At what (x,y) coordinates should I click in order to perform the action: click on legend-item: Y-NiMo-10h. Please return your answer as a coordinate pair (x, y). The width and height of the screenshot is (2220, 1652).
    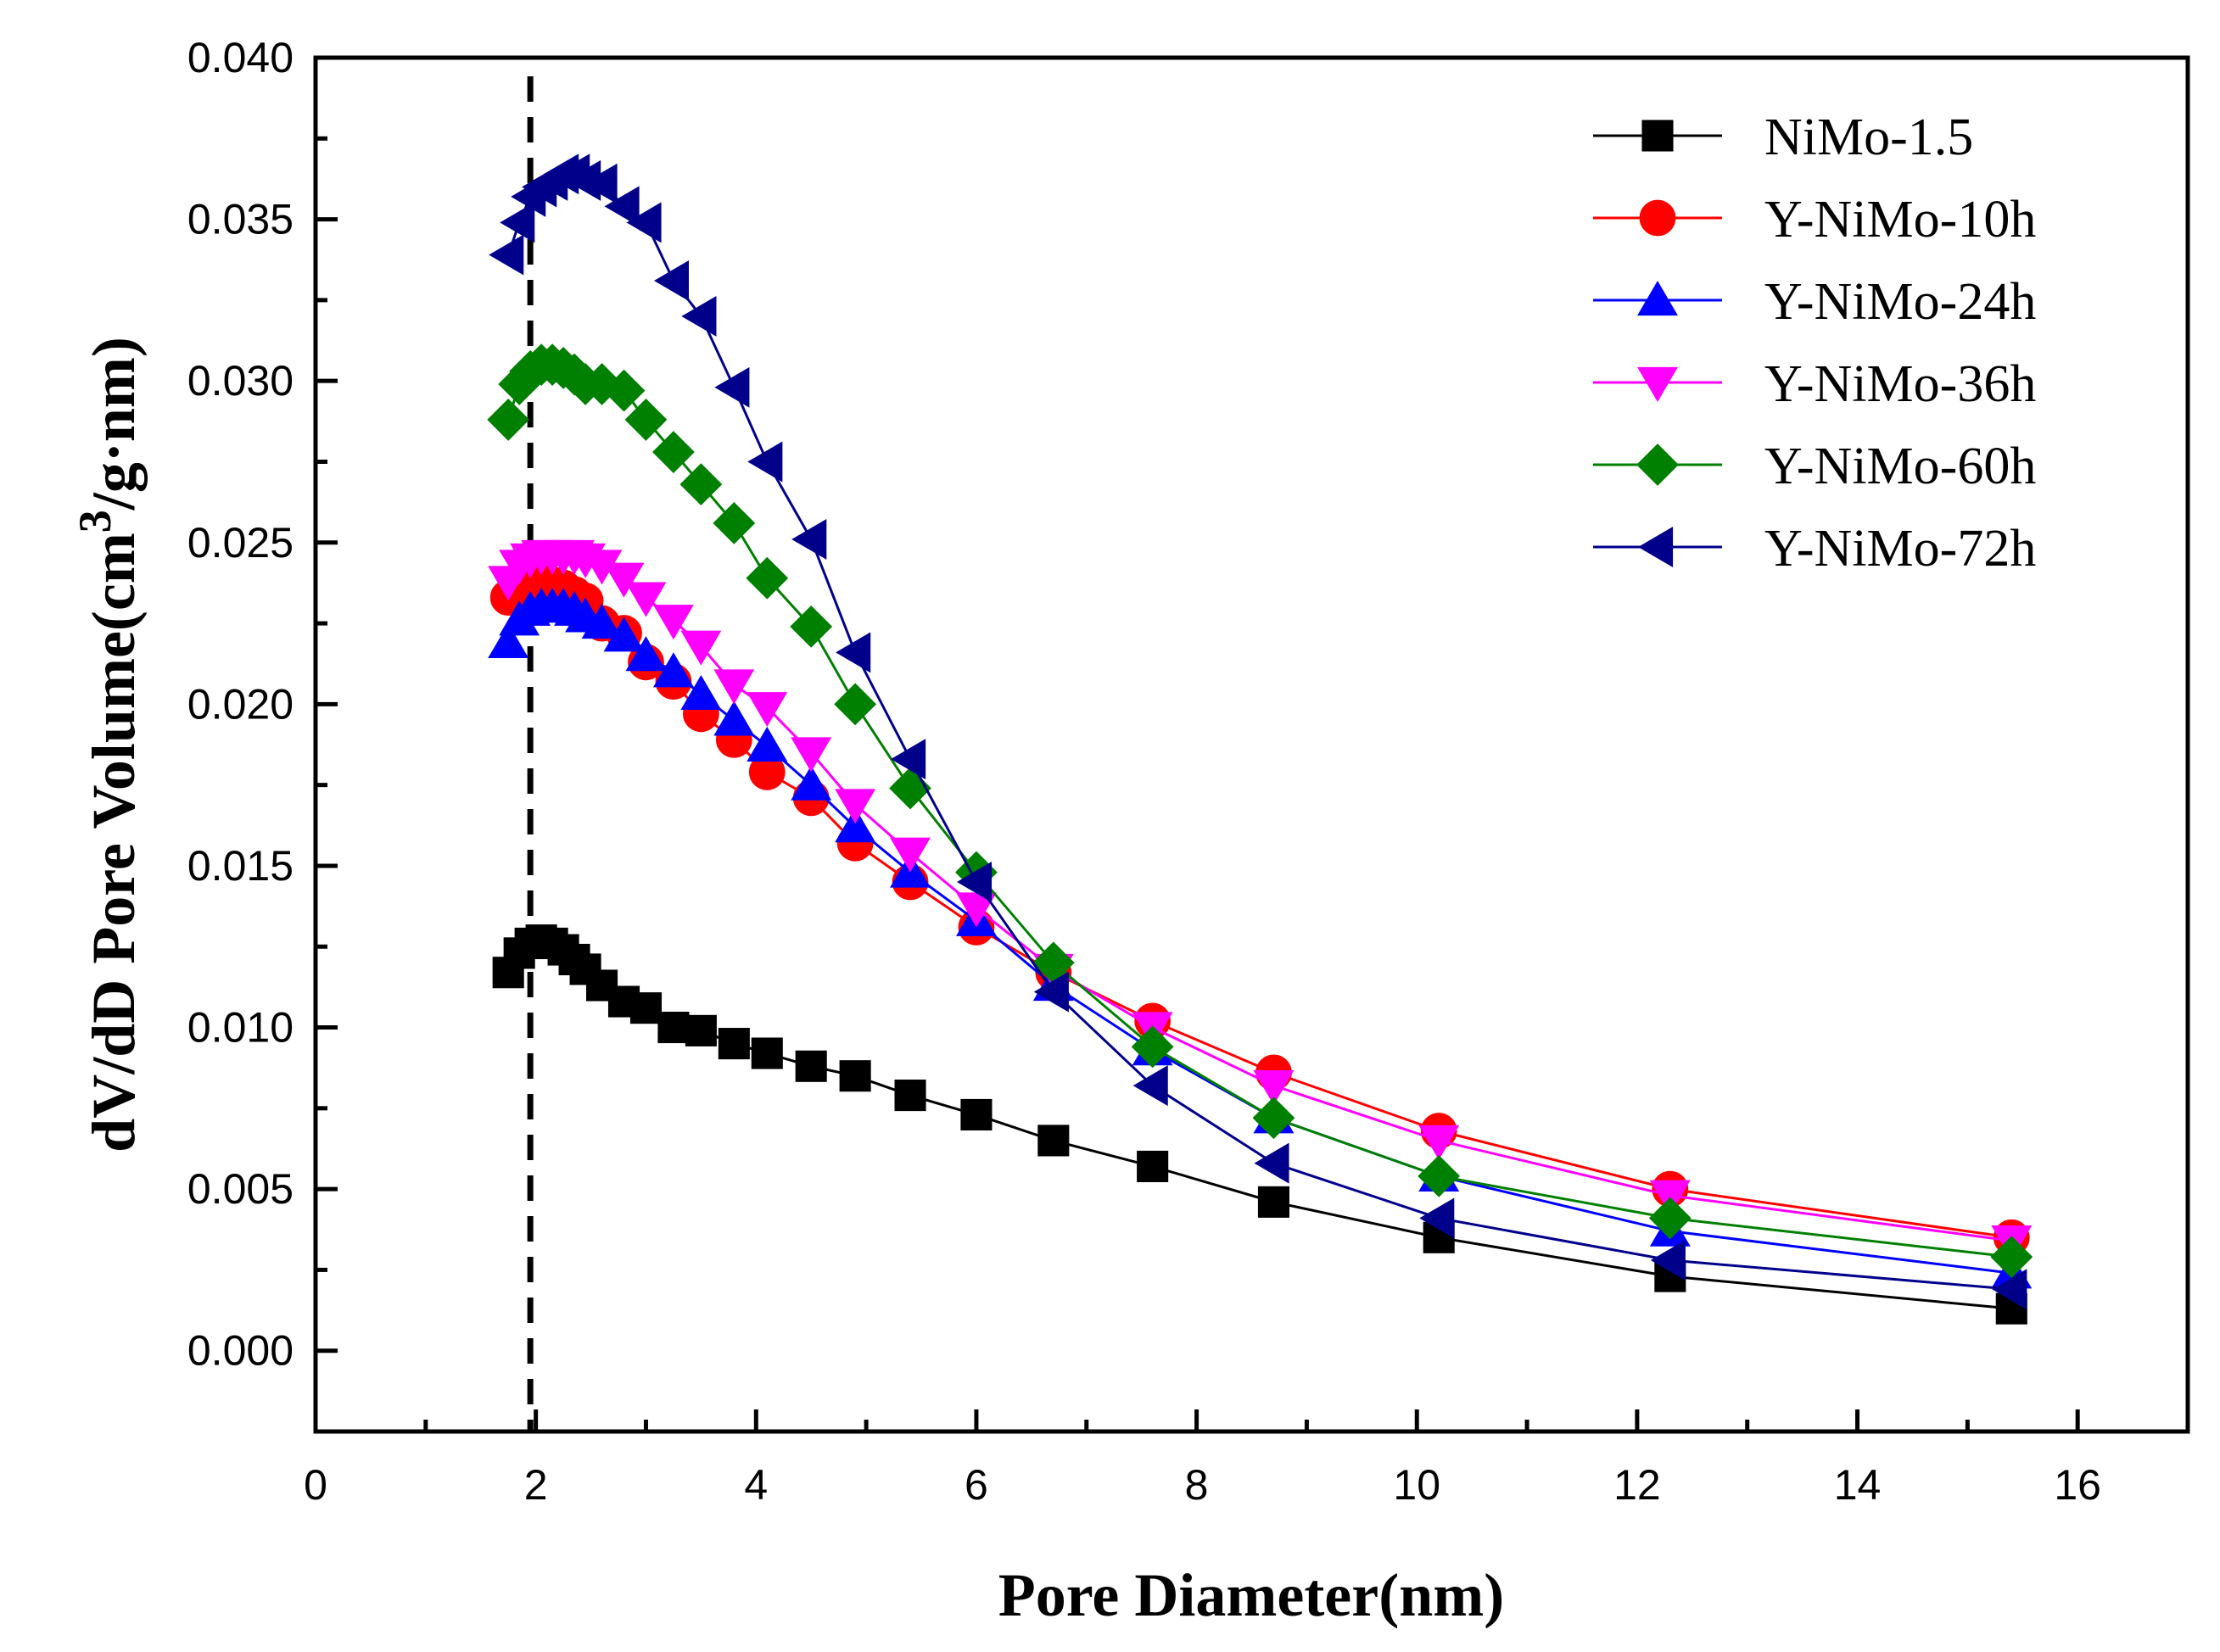
    Looking at the image, I should click on (1815, 220).